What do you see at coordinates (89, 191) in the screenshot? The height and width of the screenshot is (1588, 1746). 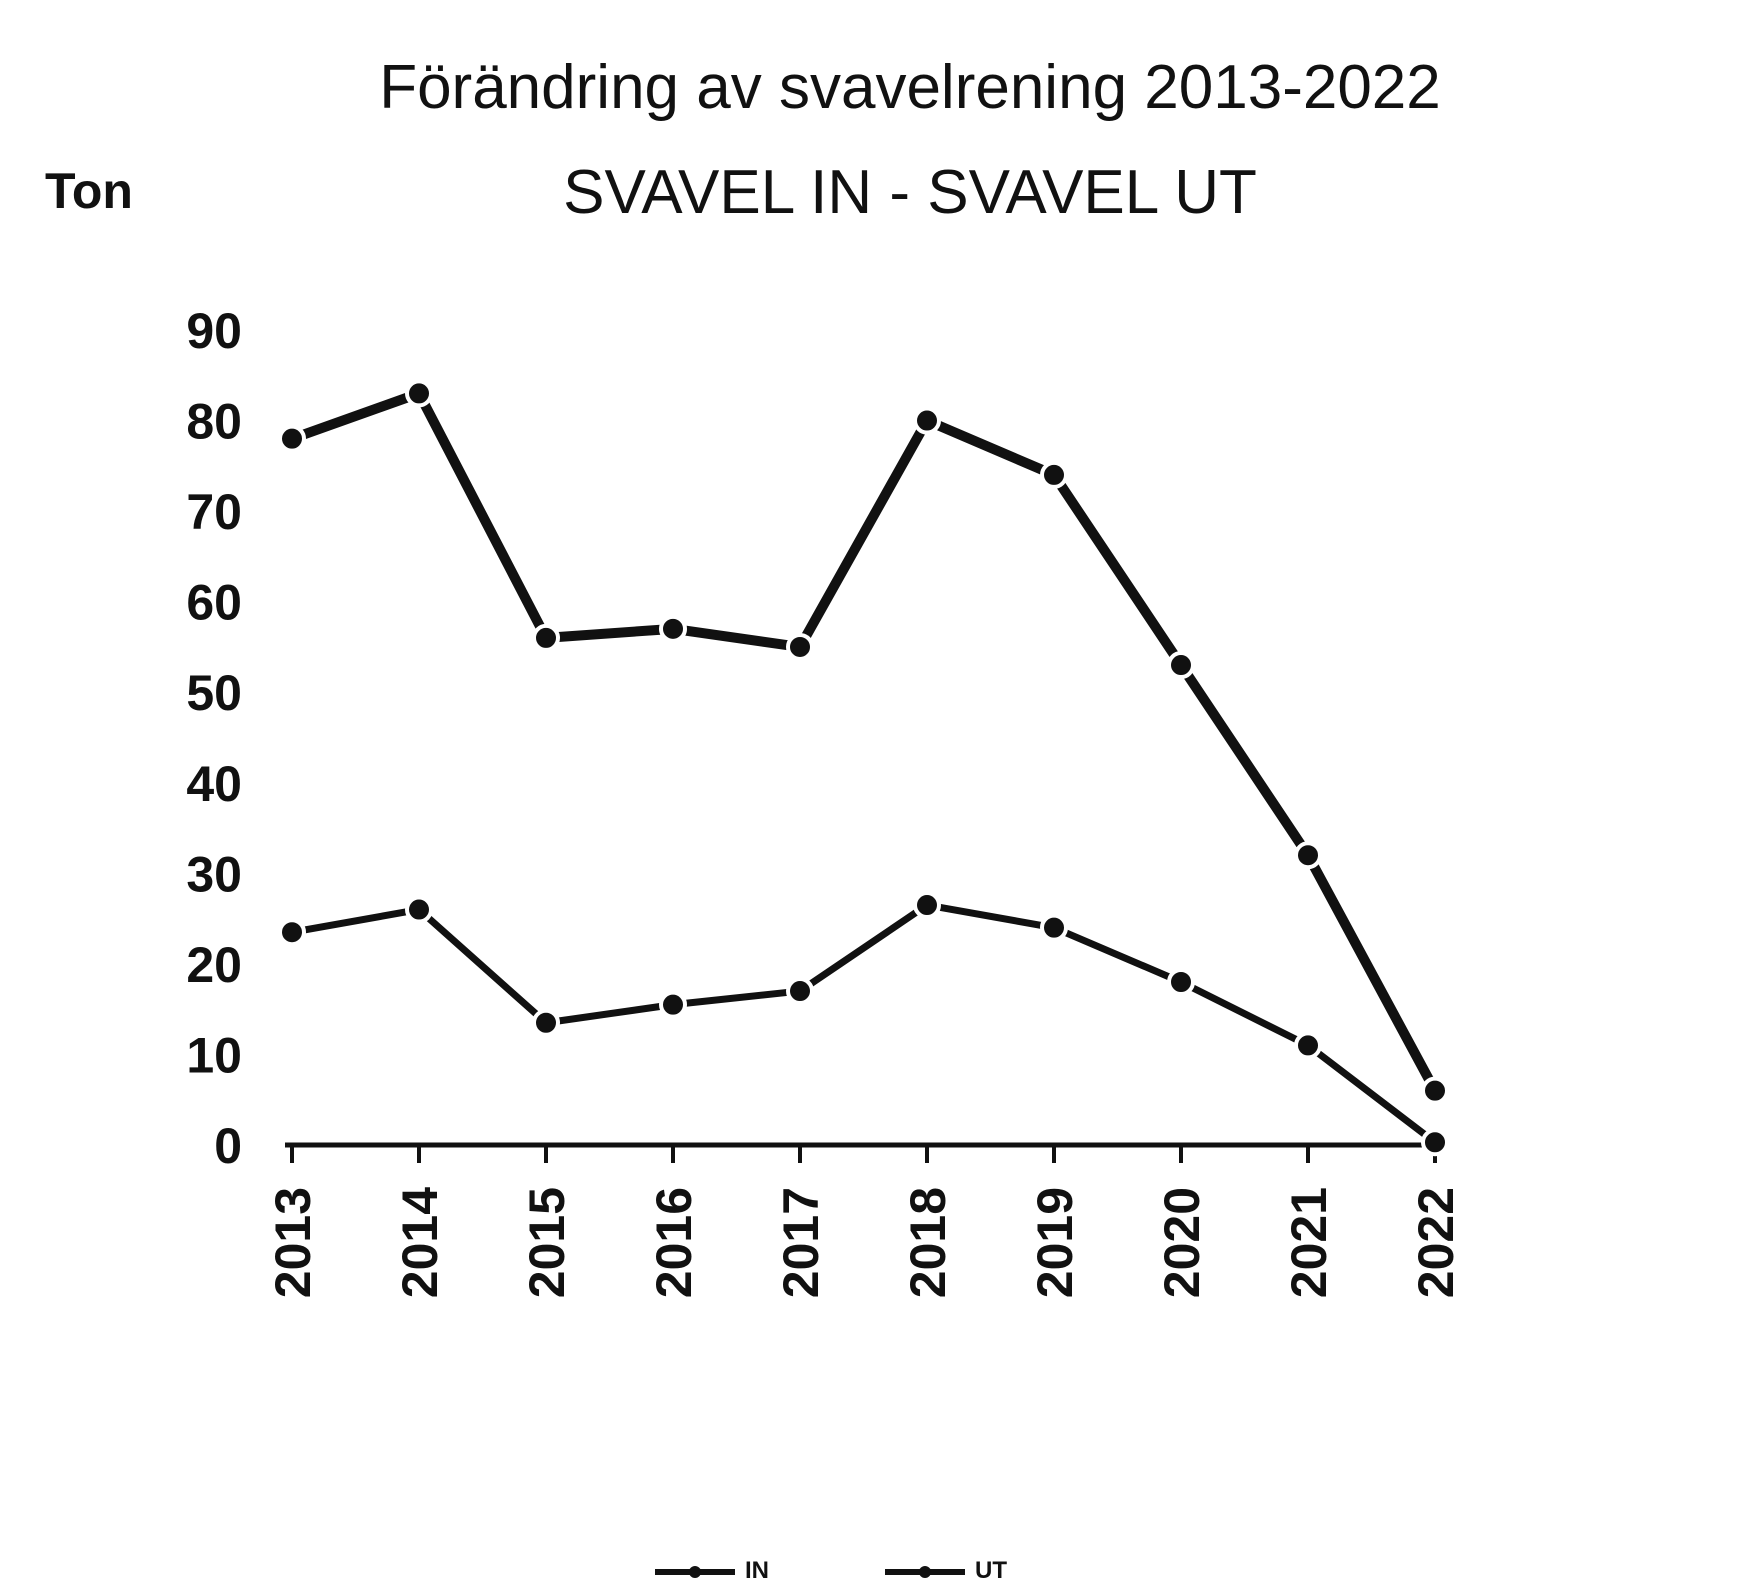 I see `y-axis-label: Ton` at bounding box center [89, 191].